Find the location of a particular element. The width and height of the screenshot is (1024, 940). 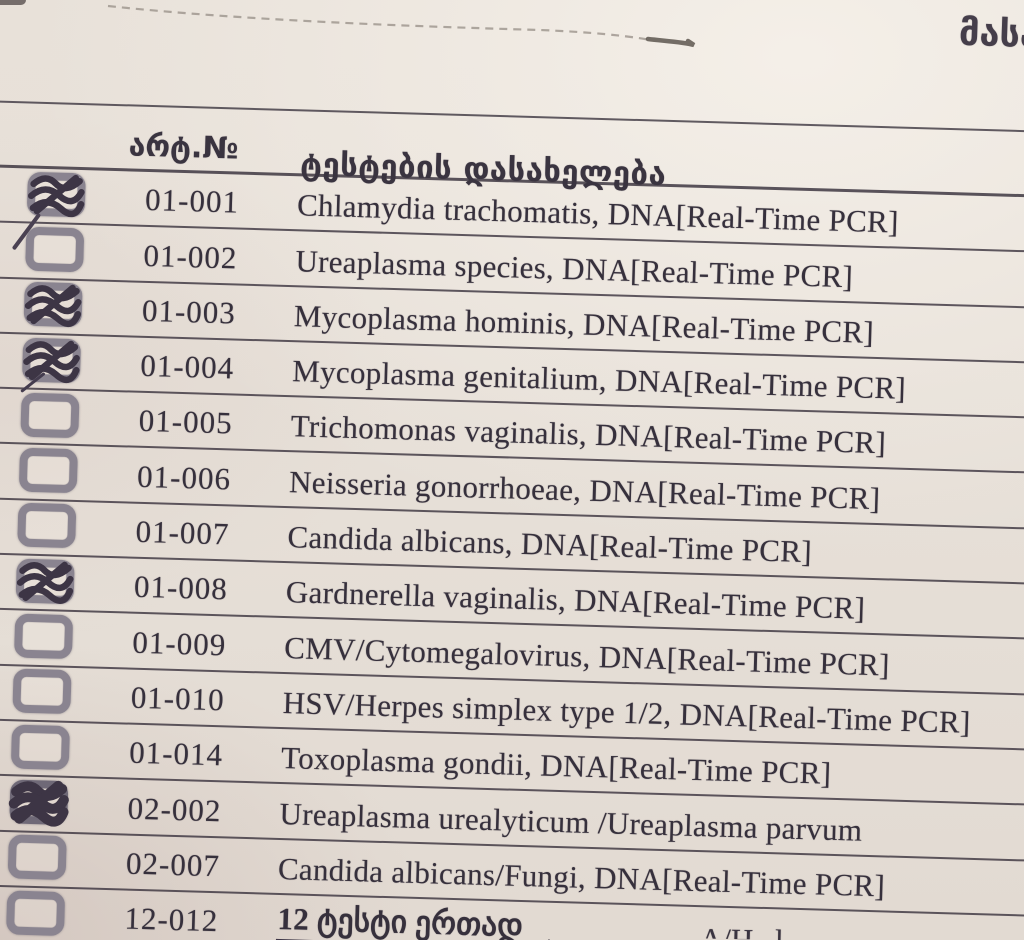

test-code: 01-009 is located at coordinates (179, 643).